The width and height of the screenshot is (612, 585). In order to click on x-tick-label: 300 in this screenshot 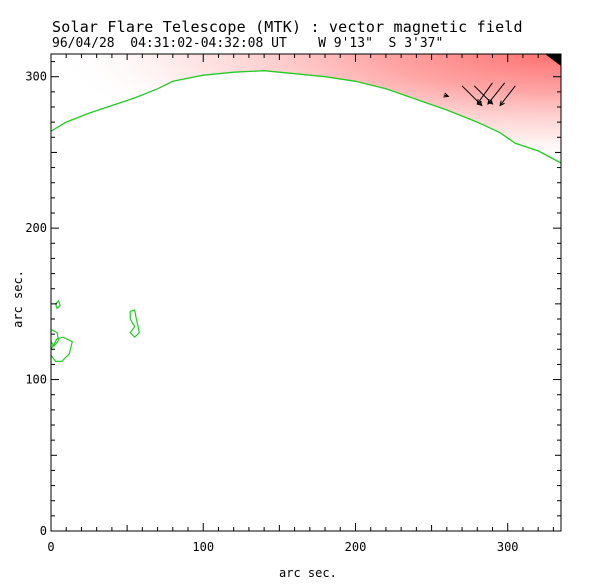, I will do `click(508, 547)`.